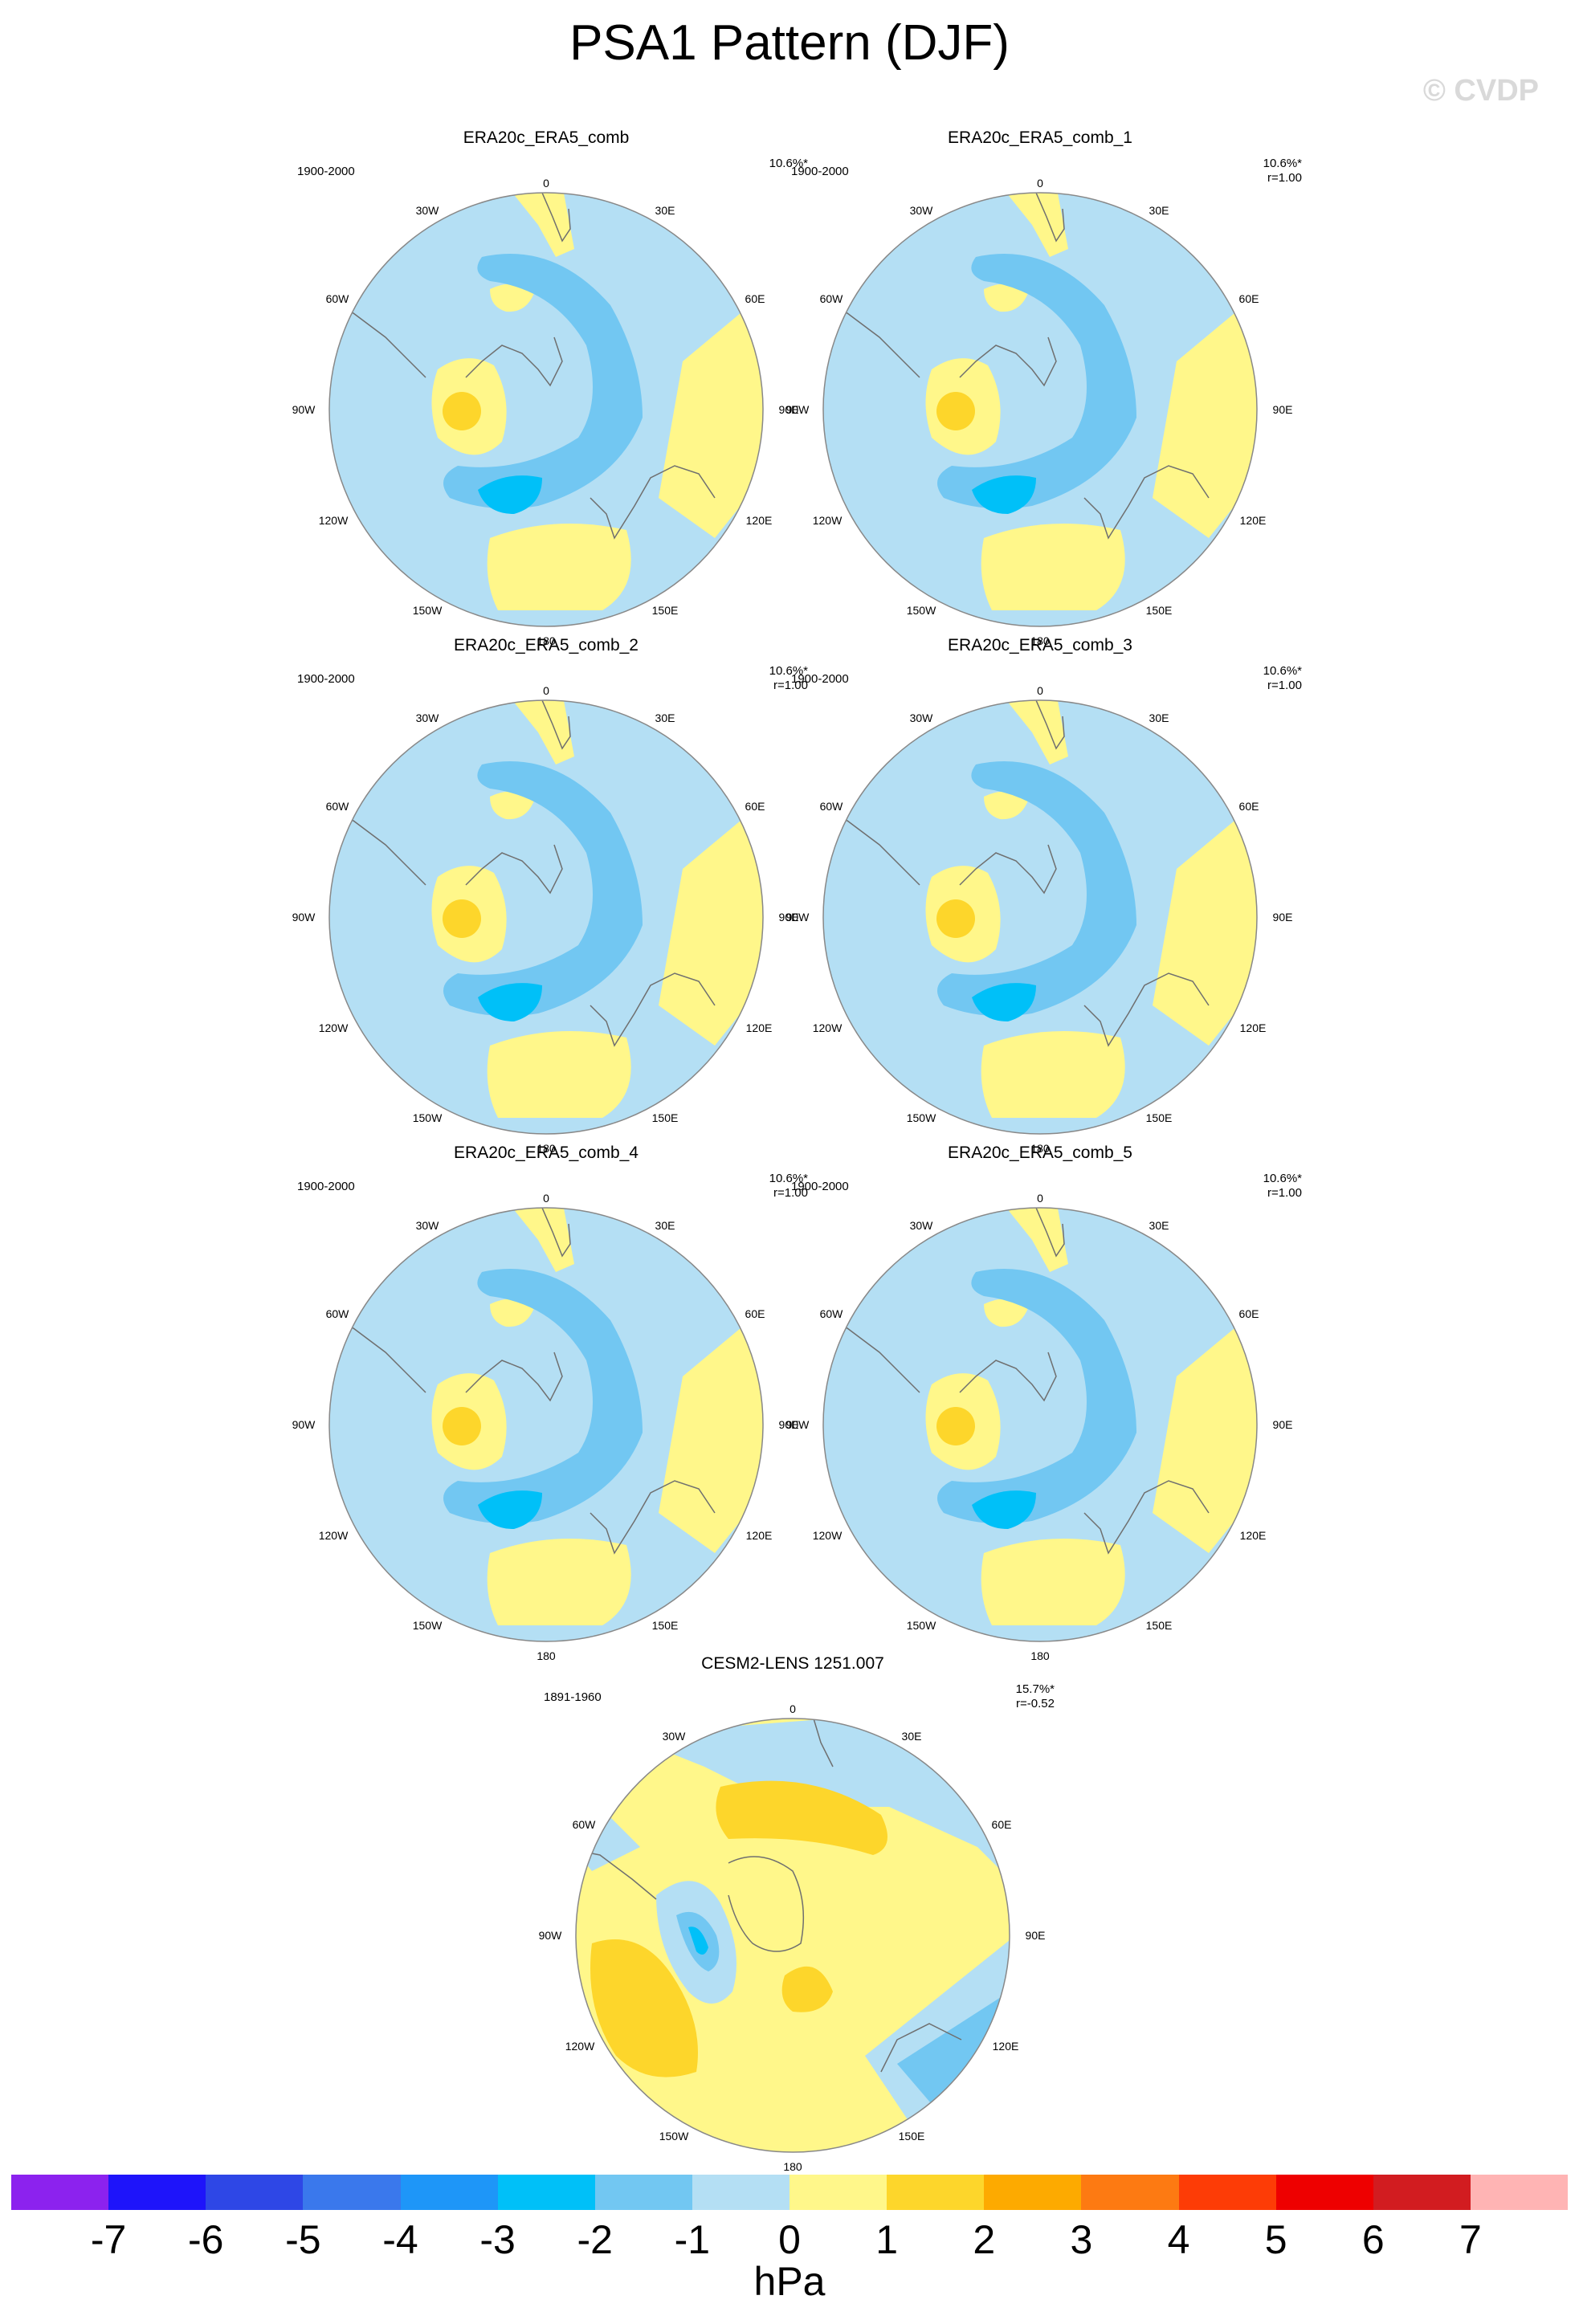 The image size is (1579, 2324). I want to click on panel-title: ERA20c_ERA5_comb_3, so click(1040, 645).